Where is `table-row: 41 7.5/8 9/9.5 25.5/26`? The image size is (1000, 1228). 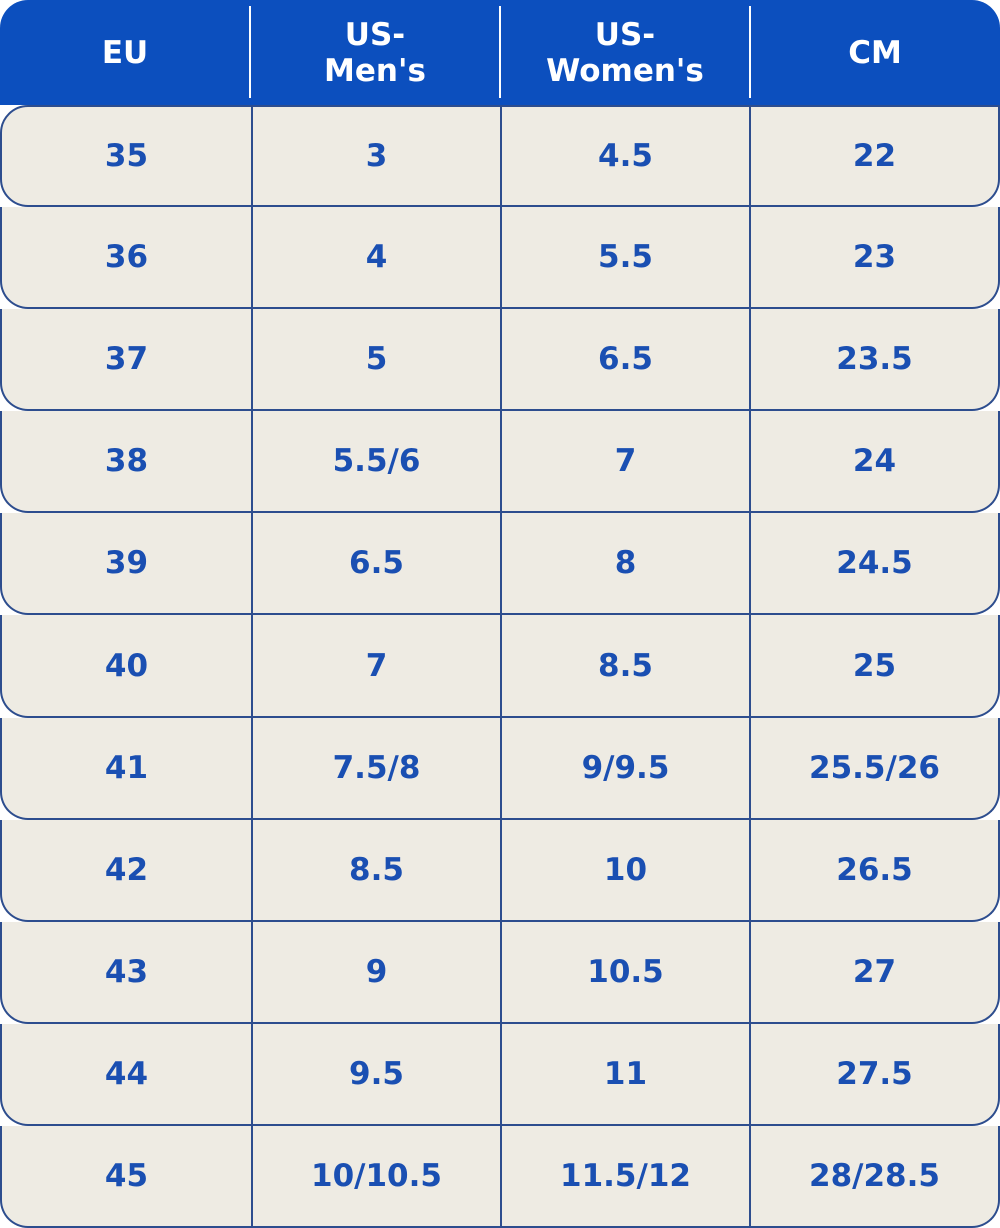 table-row: 41 7.5/8 9/9.5 25.5/26 is located at coordinates (500, 768).